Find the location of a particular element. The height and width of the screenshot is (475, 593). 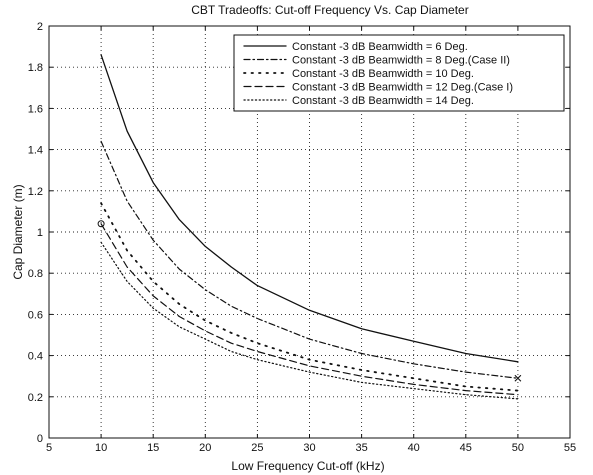

x-tick-label: 25 is located at coordinates (257, 448).